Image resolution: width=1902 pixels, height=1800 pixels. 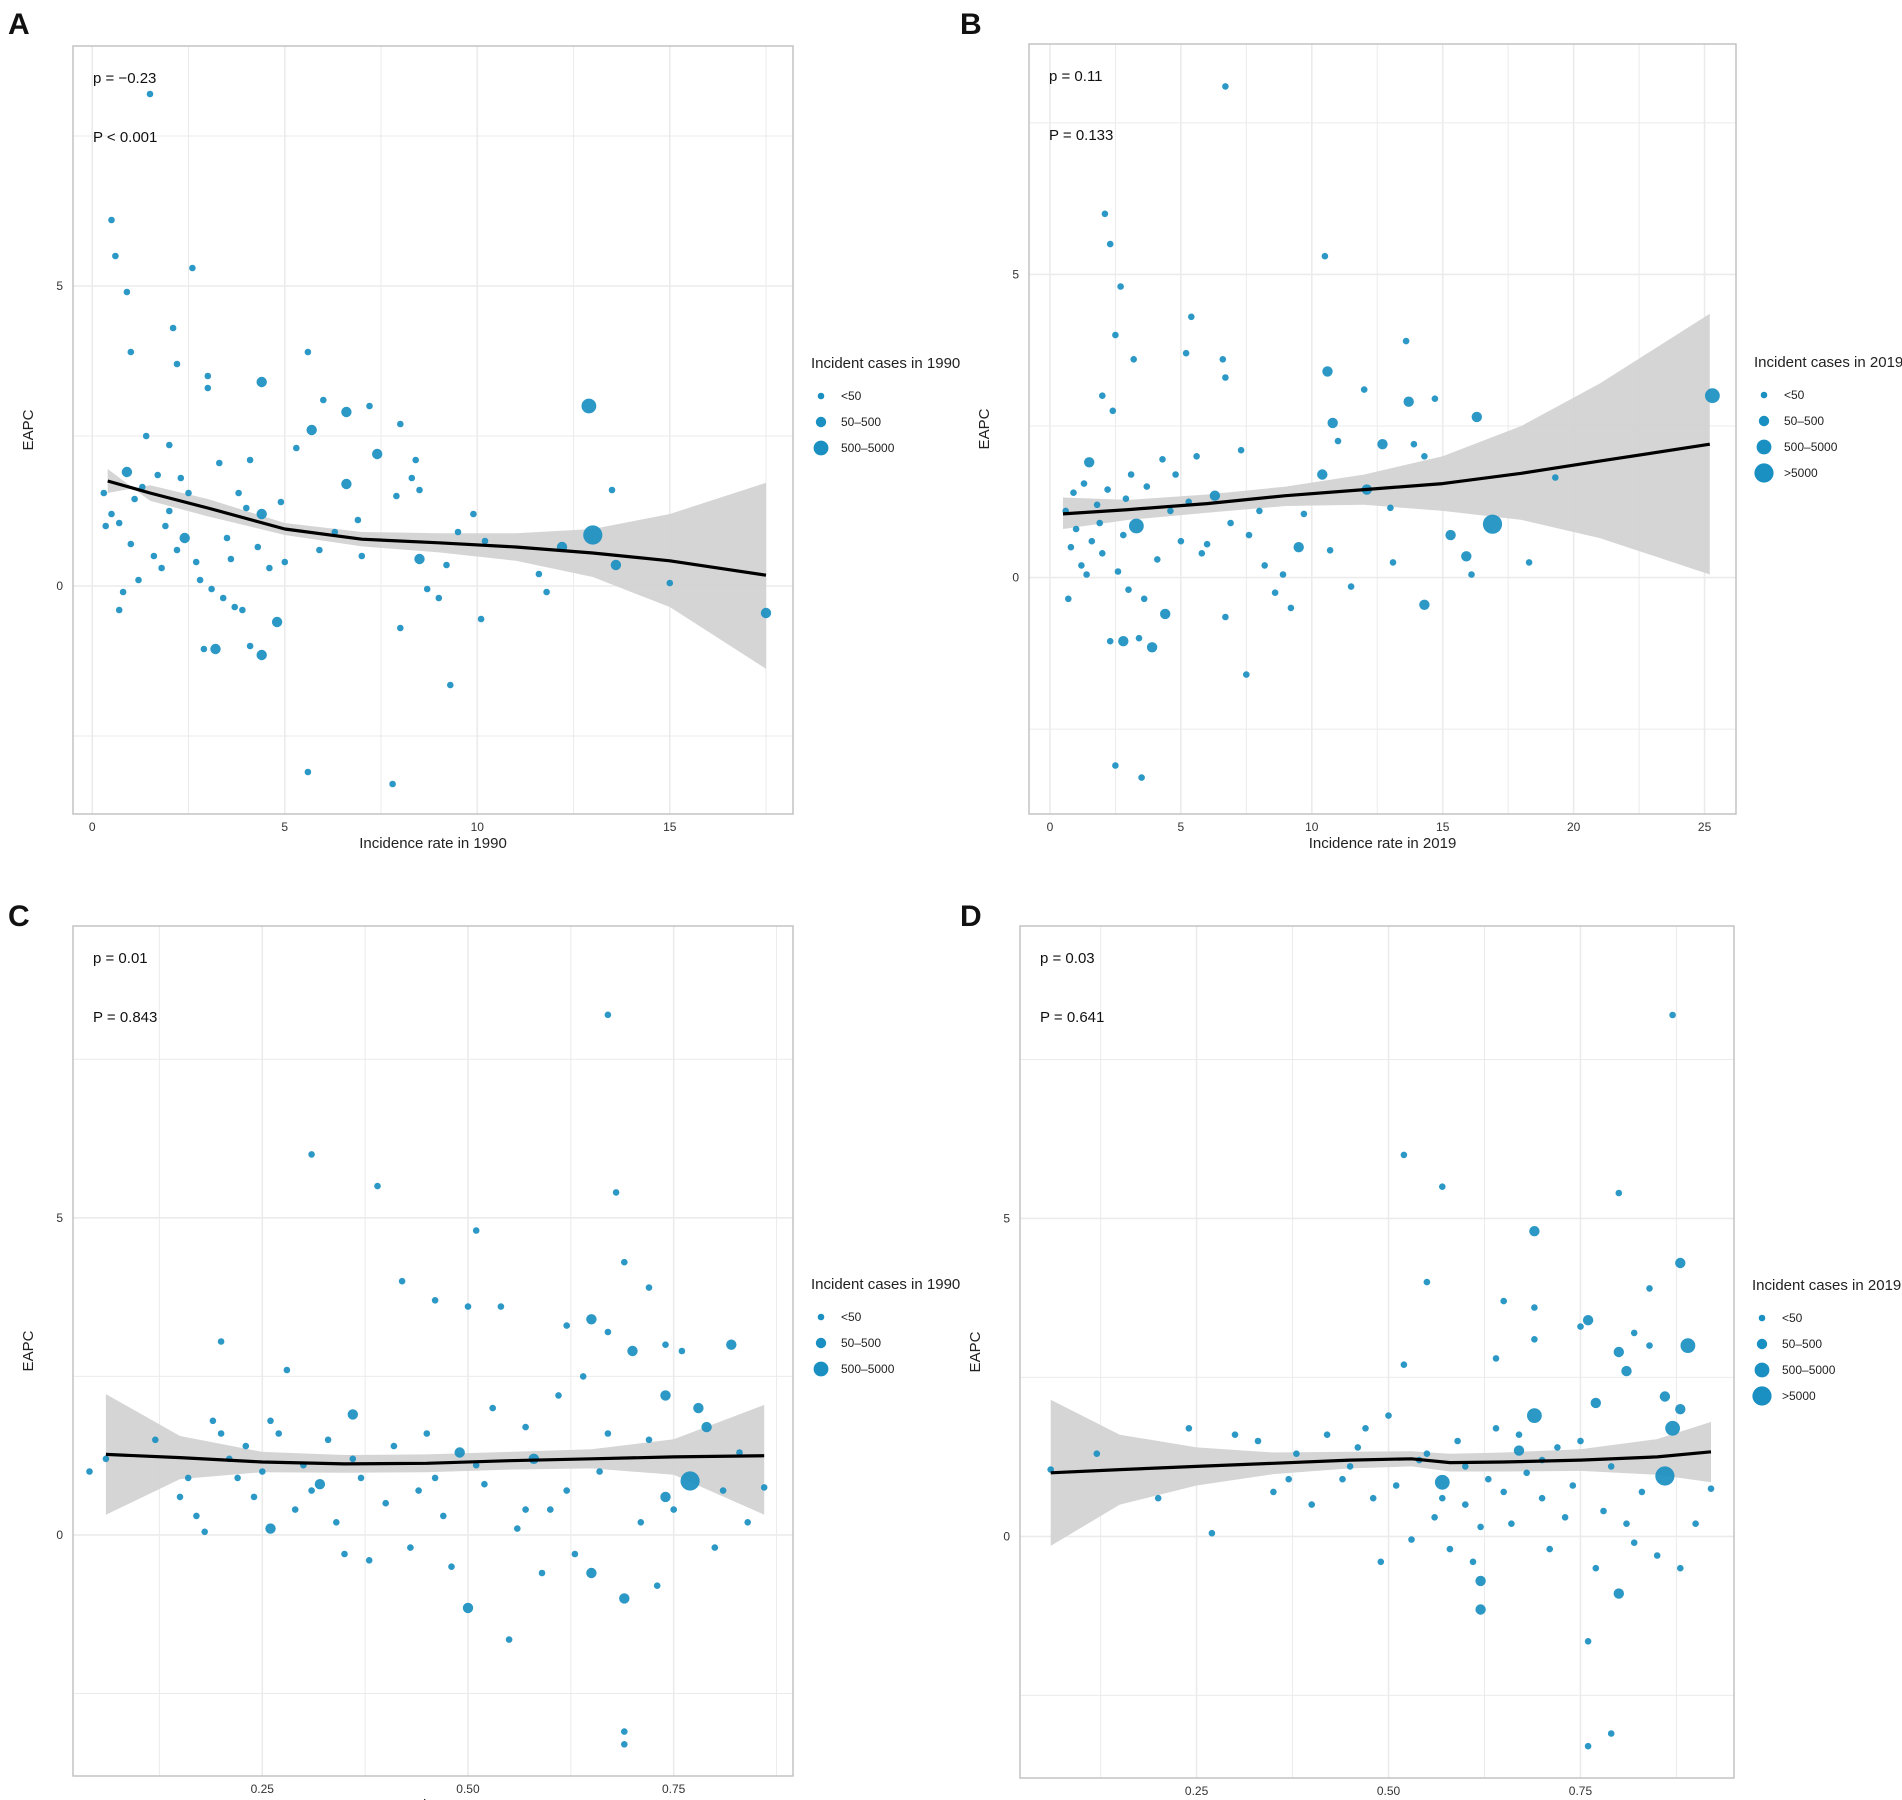 What do you see at coordinates (125, 1017) in the screenshot?
I see `p-value: P = 0.843` at bounding box center [125, 1017].